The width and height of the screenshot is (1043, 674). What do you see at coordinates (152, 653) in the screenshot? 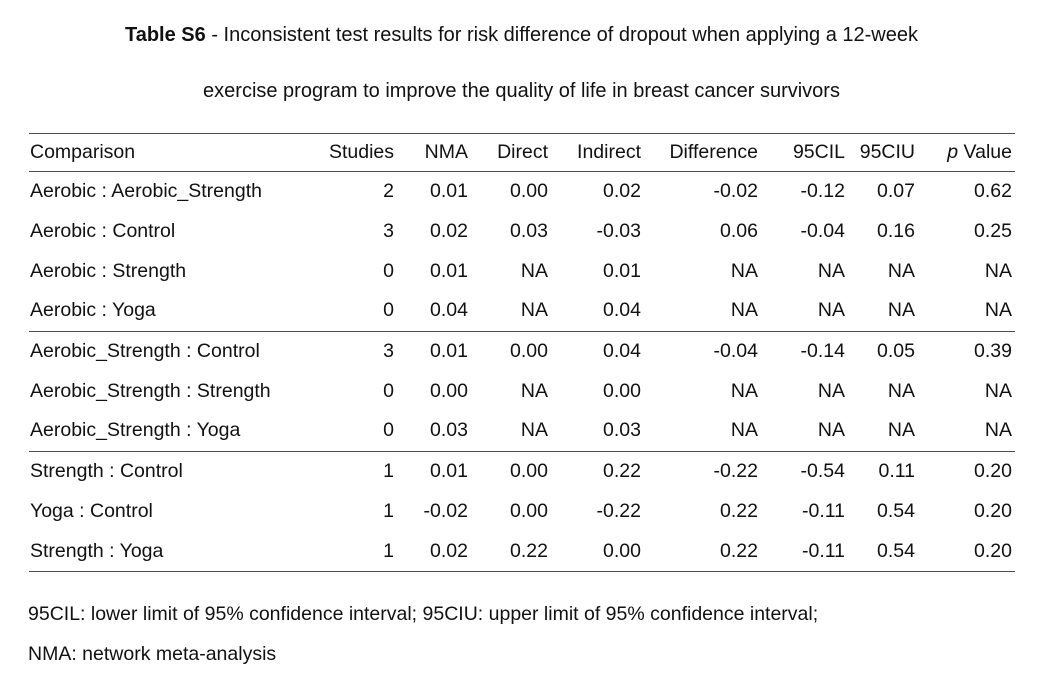
I see `footnote-nma-definition: NMA: network meta-analysis` at bounding box center [152, 653].